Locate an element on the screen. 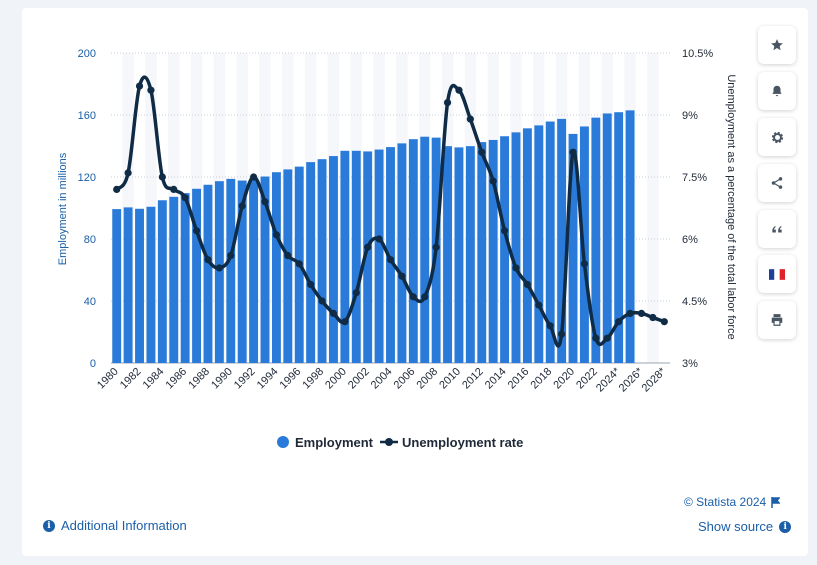  settings-button is located at coordinates (777, 137).